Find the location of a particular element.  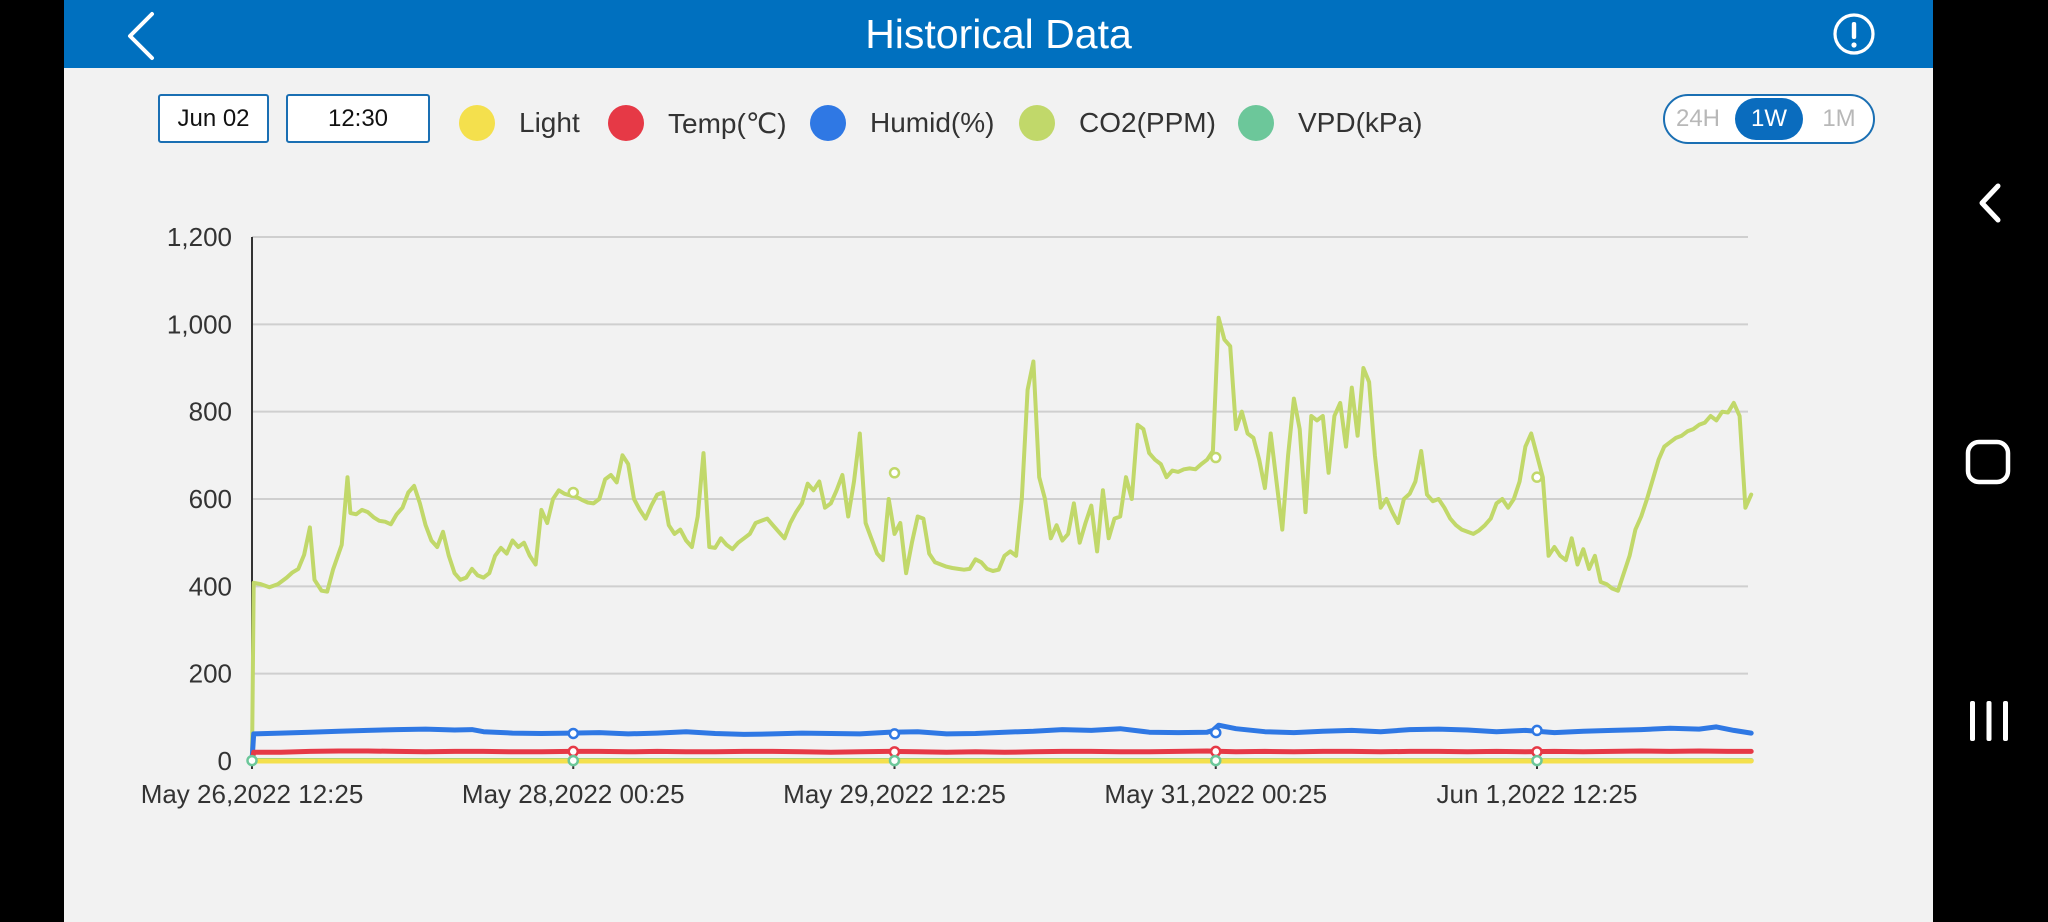

range-option-1m: 1M is located at coordinates (1839, 118).